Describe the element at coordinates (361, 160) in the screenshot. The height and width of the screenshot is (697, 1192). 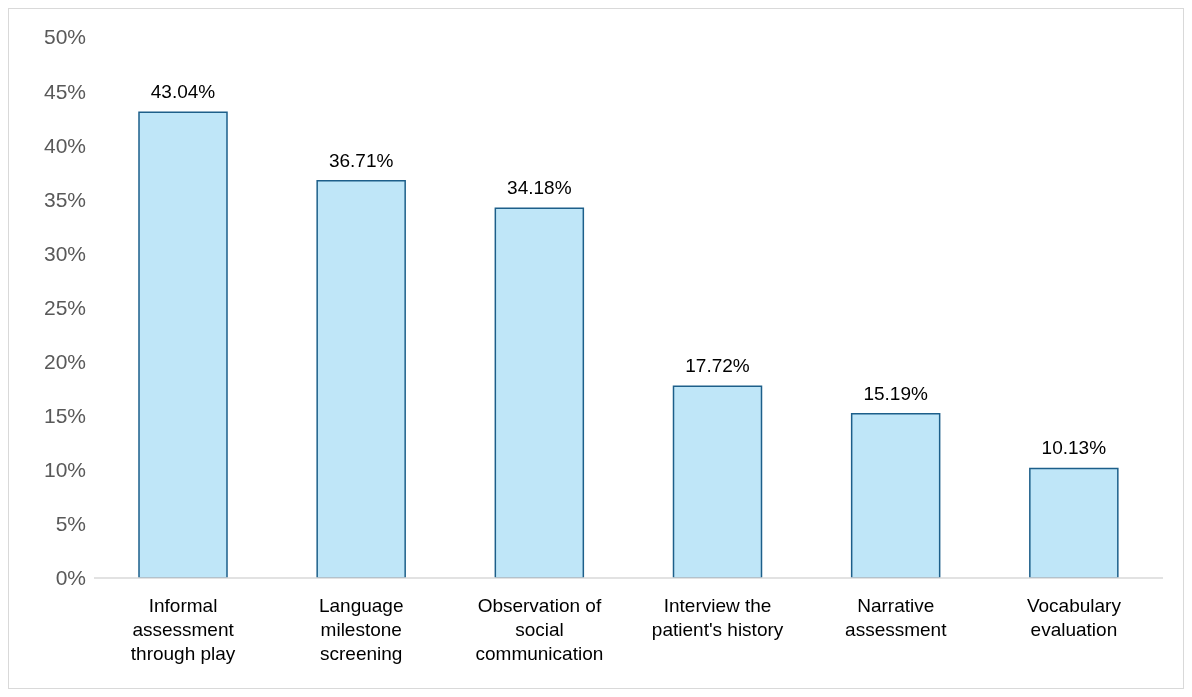
I see `data-label: 36.71%` at that location.